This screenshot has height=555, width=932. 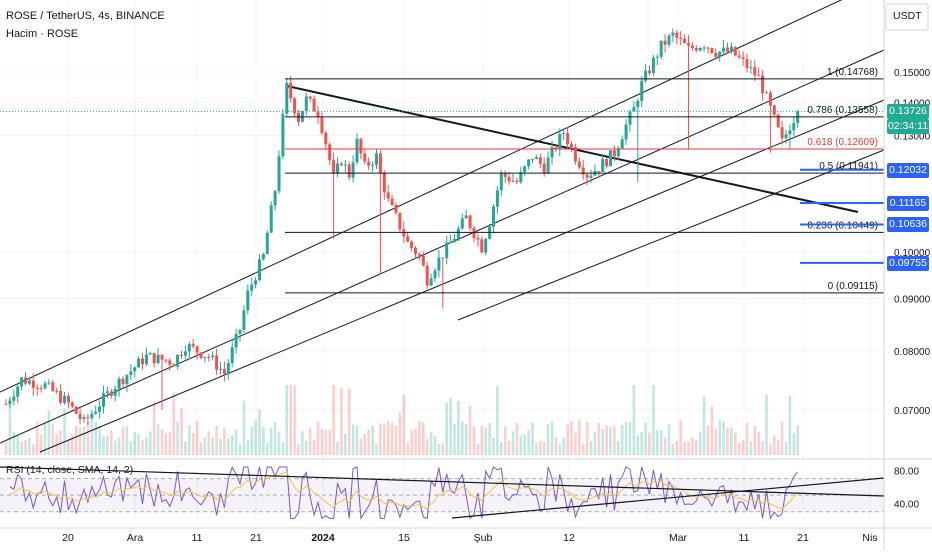 I want to click on time-tick-label: 11, so click(x=744, y=538).